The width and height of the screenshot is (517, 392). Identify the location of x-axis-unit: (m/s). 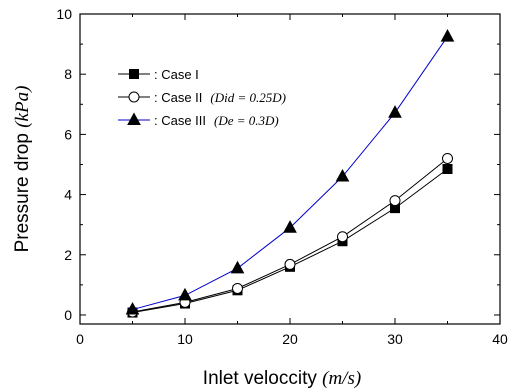
(341, 378).